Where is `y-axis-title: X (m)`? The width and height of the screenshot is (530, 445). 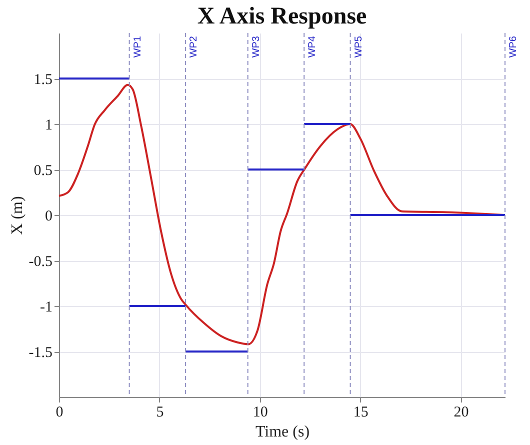 y-axis-title: X (m) is located at coordinates (17, 215).